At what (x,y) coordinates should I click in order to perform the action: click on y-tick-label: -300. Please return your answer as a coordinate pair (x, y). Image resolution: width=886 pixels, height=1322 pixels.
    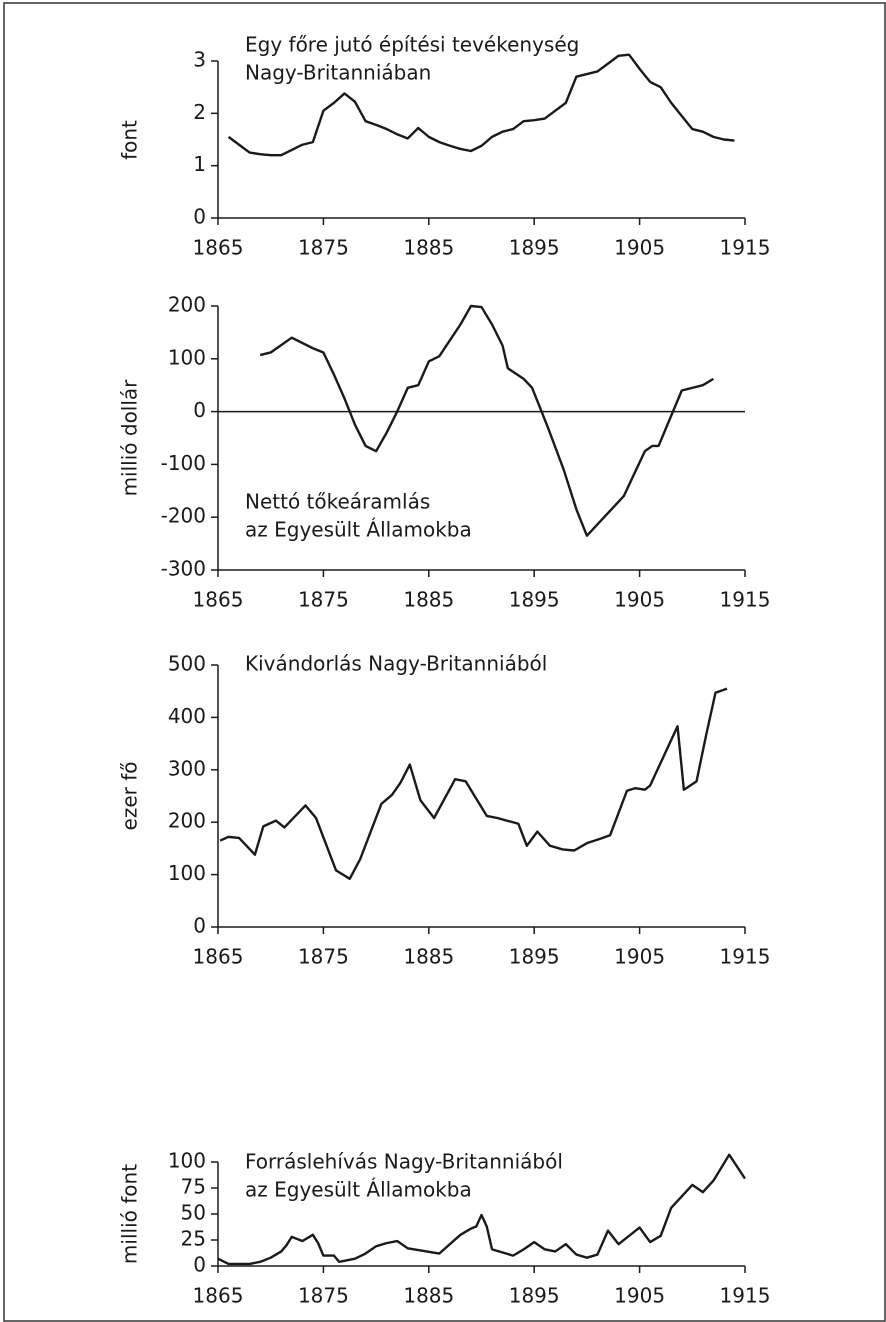
    Looking at the image, I should click on (183, 569).